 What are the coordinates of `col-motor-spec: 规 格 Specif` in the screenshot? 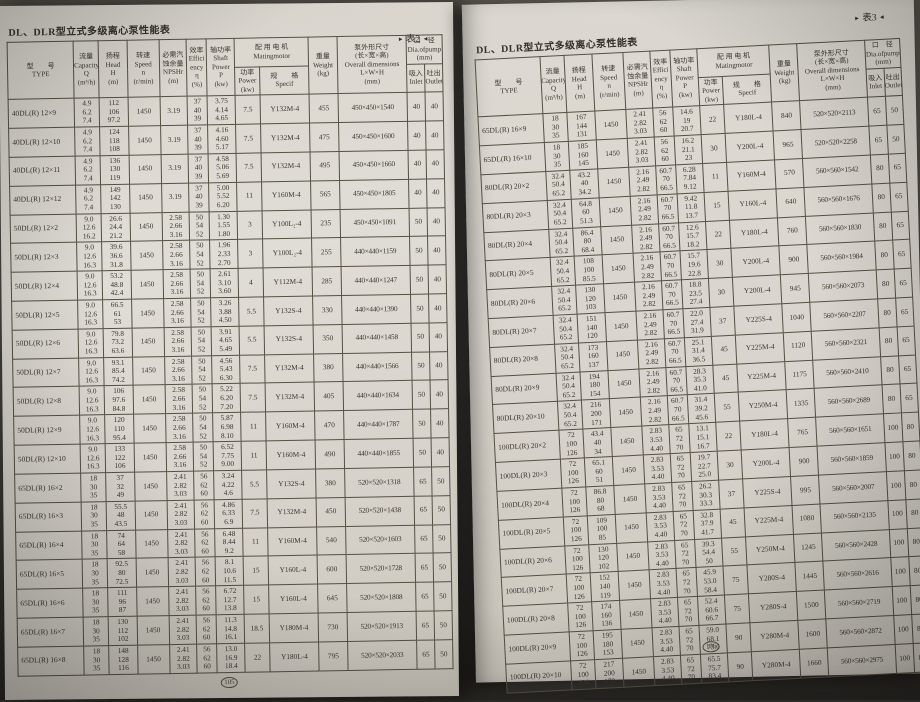 It's located at (284, 80).